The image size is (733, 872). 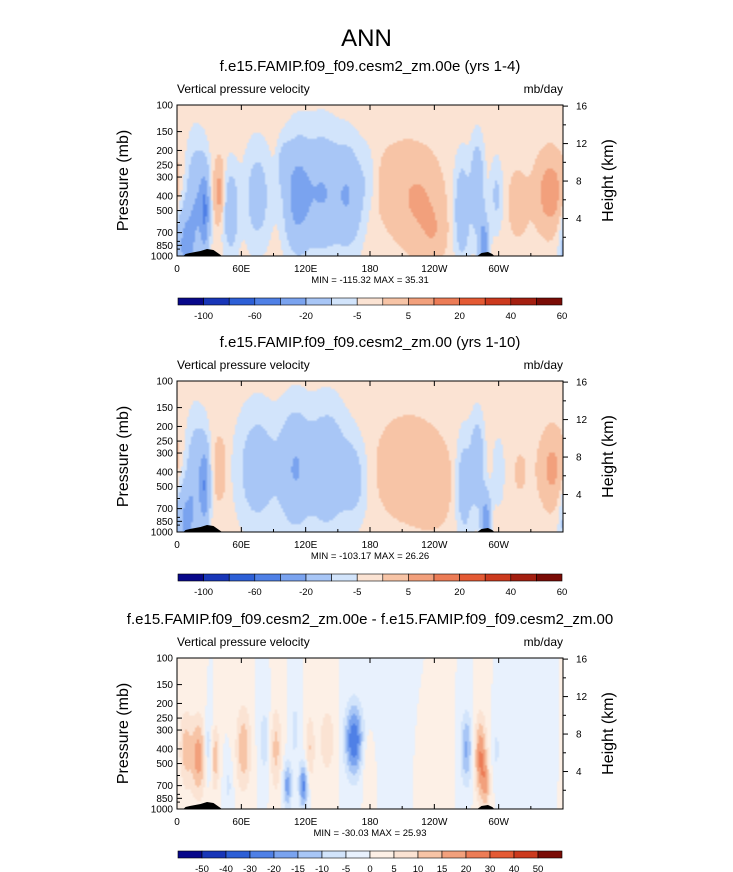 I want to click on colorbar-label: 30, so click(x=490, y=868).